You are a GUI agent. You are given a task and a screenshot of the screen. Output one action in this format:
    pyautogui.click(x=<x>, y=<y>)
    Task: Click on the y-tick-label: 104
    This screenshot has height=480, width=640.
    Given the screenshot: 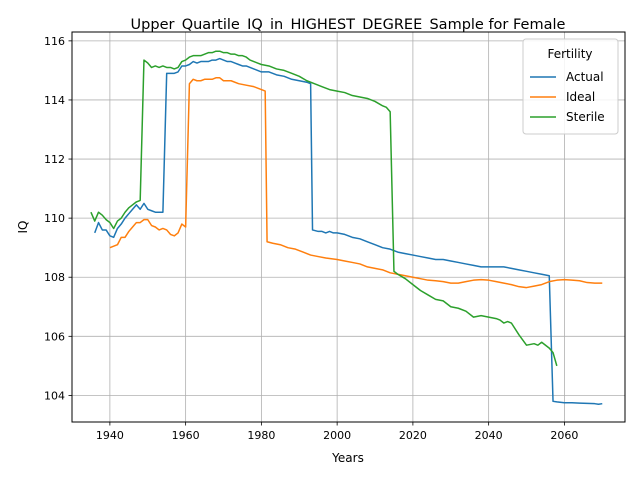 What is the action you would take?
    pyautogui.click(x=54, y=395)
    